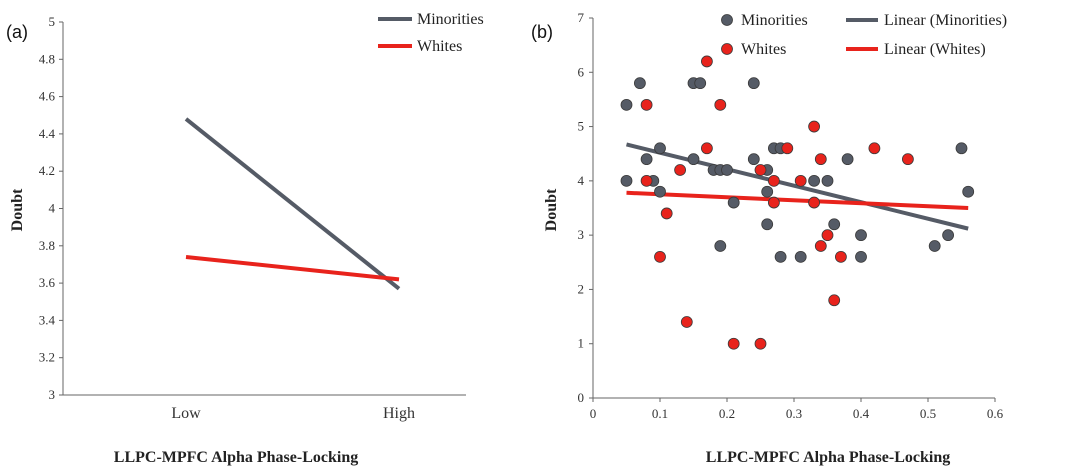 This screenshot has width=1089, height=467. I want to click on panel-b-x-tick-label: 0.6, so click(995, 413).